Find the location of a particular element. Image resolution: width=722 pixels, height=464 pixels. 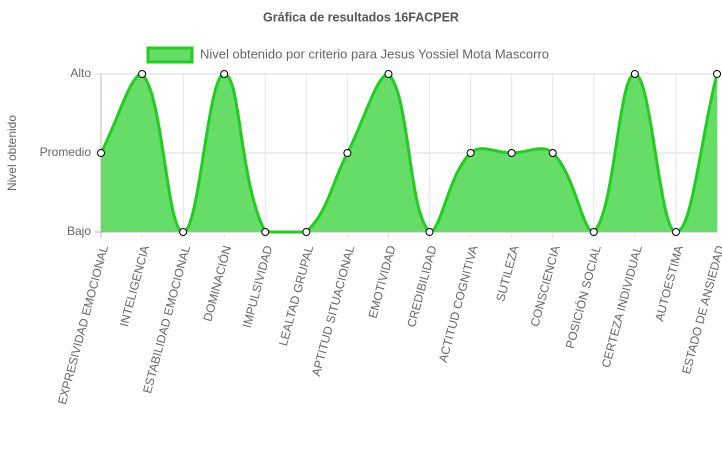

x-tick-label: POSICIÓN SOCIAL is located at coordinates (583, 296).